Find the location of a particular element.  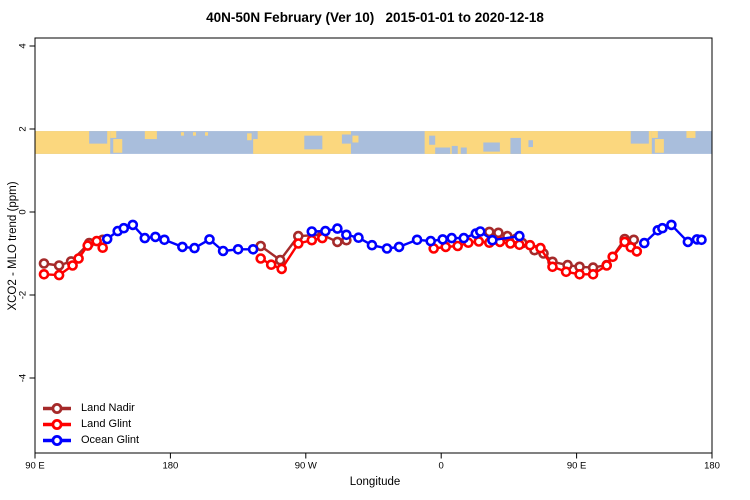

legend: Land Nadir Land Glint Ocean Glint is located at coordinates (90, 424).